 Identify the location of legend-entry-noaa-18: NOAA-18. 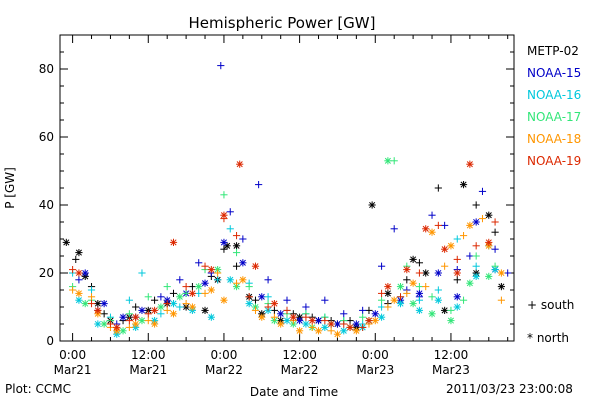
(554, 139).